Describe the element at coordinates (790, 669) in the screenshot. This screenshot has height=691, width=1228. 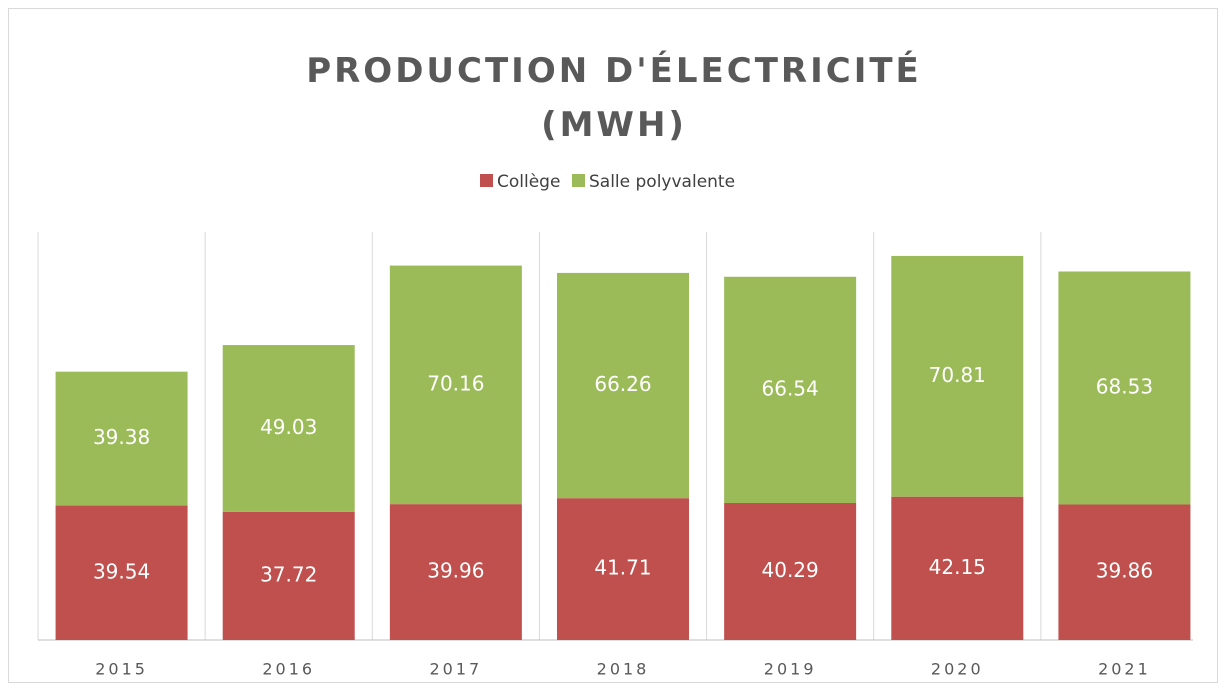
I see `x-tick-label: 2019` at that location.